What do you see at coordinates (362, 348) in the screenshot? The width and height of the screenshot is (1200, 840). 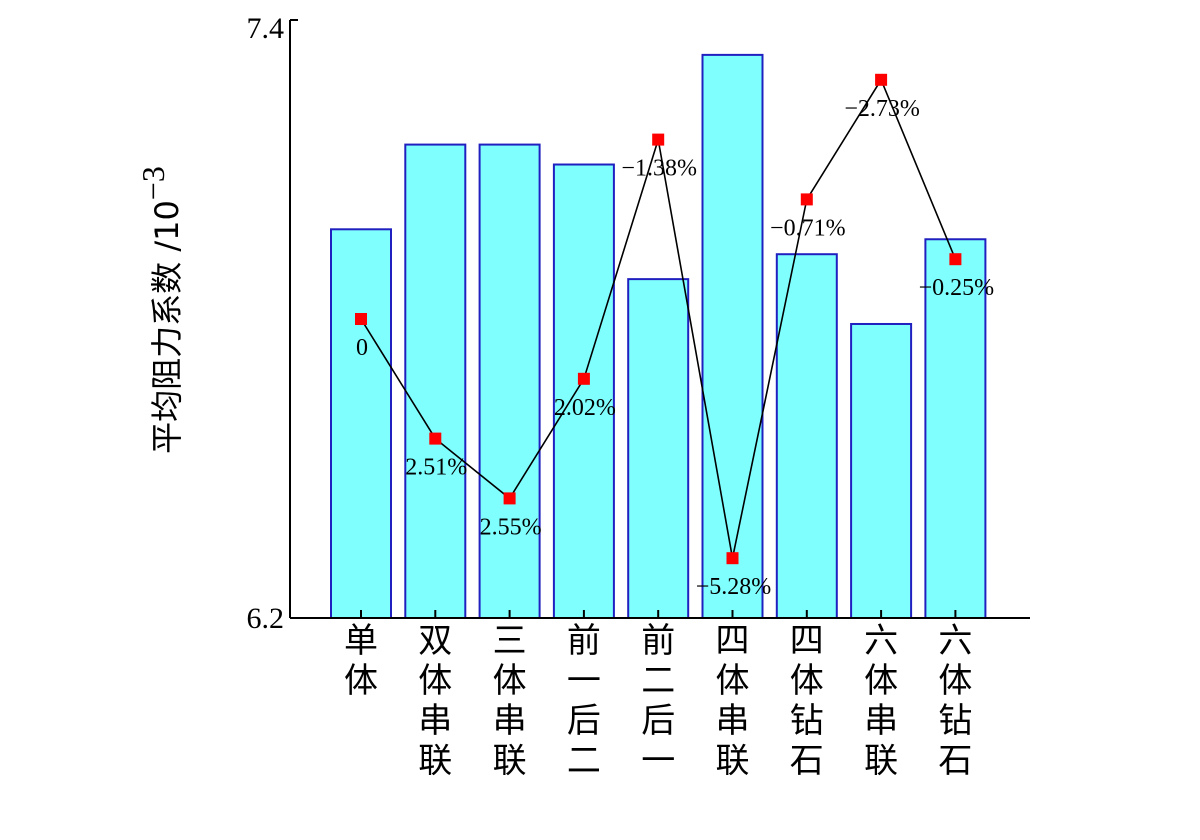 I see `data-label: 0` at bounding box center [362, 348].